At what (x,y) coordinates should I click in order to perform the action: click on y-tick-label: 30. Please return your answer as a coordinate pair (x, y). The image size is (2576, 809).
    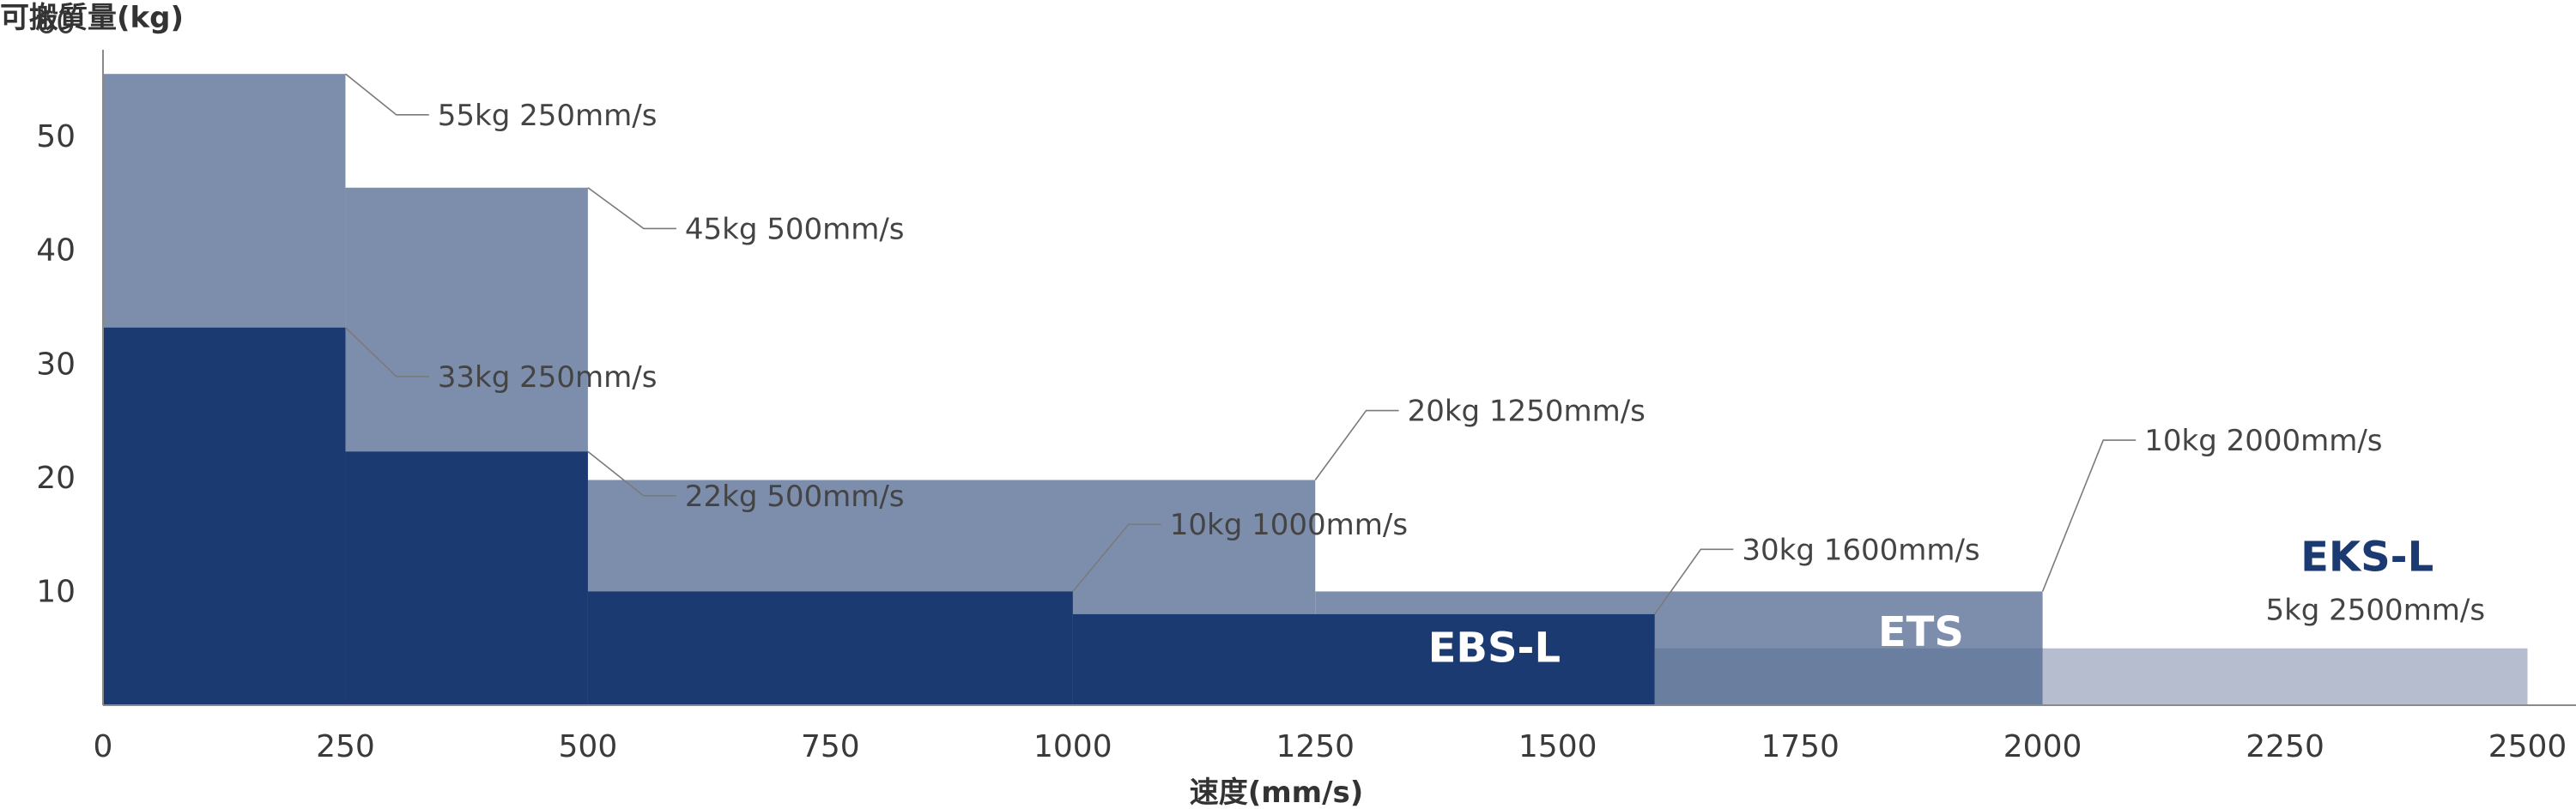
    Looking at the image, I should click on (56, 364).